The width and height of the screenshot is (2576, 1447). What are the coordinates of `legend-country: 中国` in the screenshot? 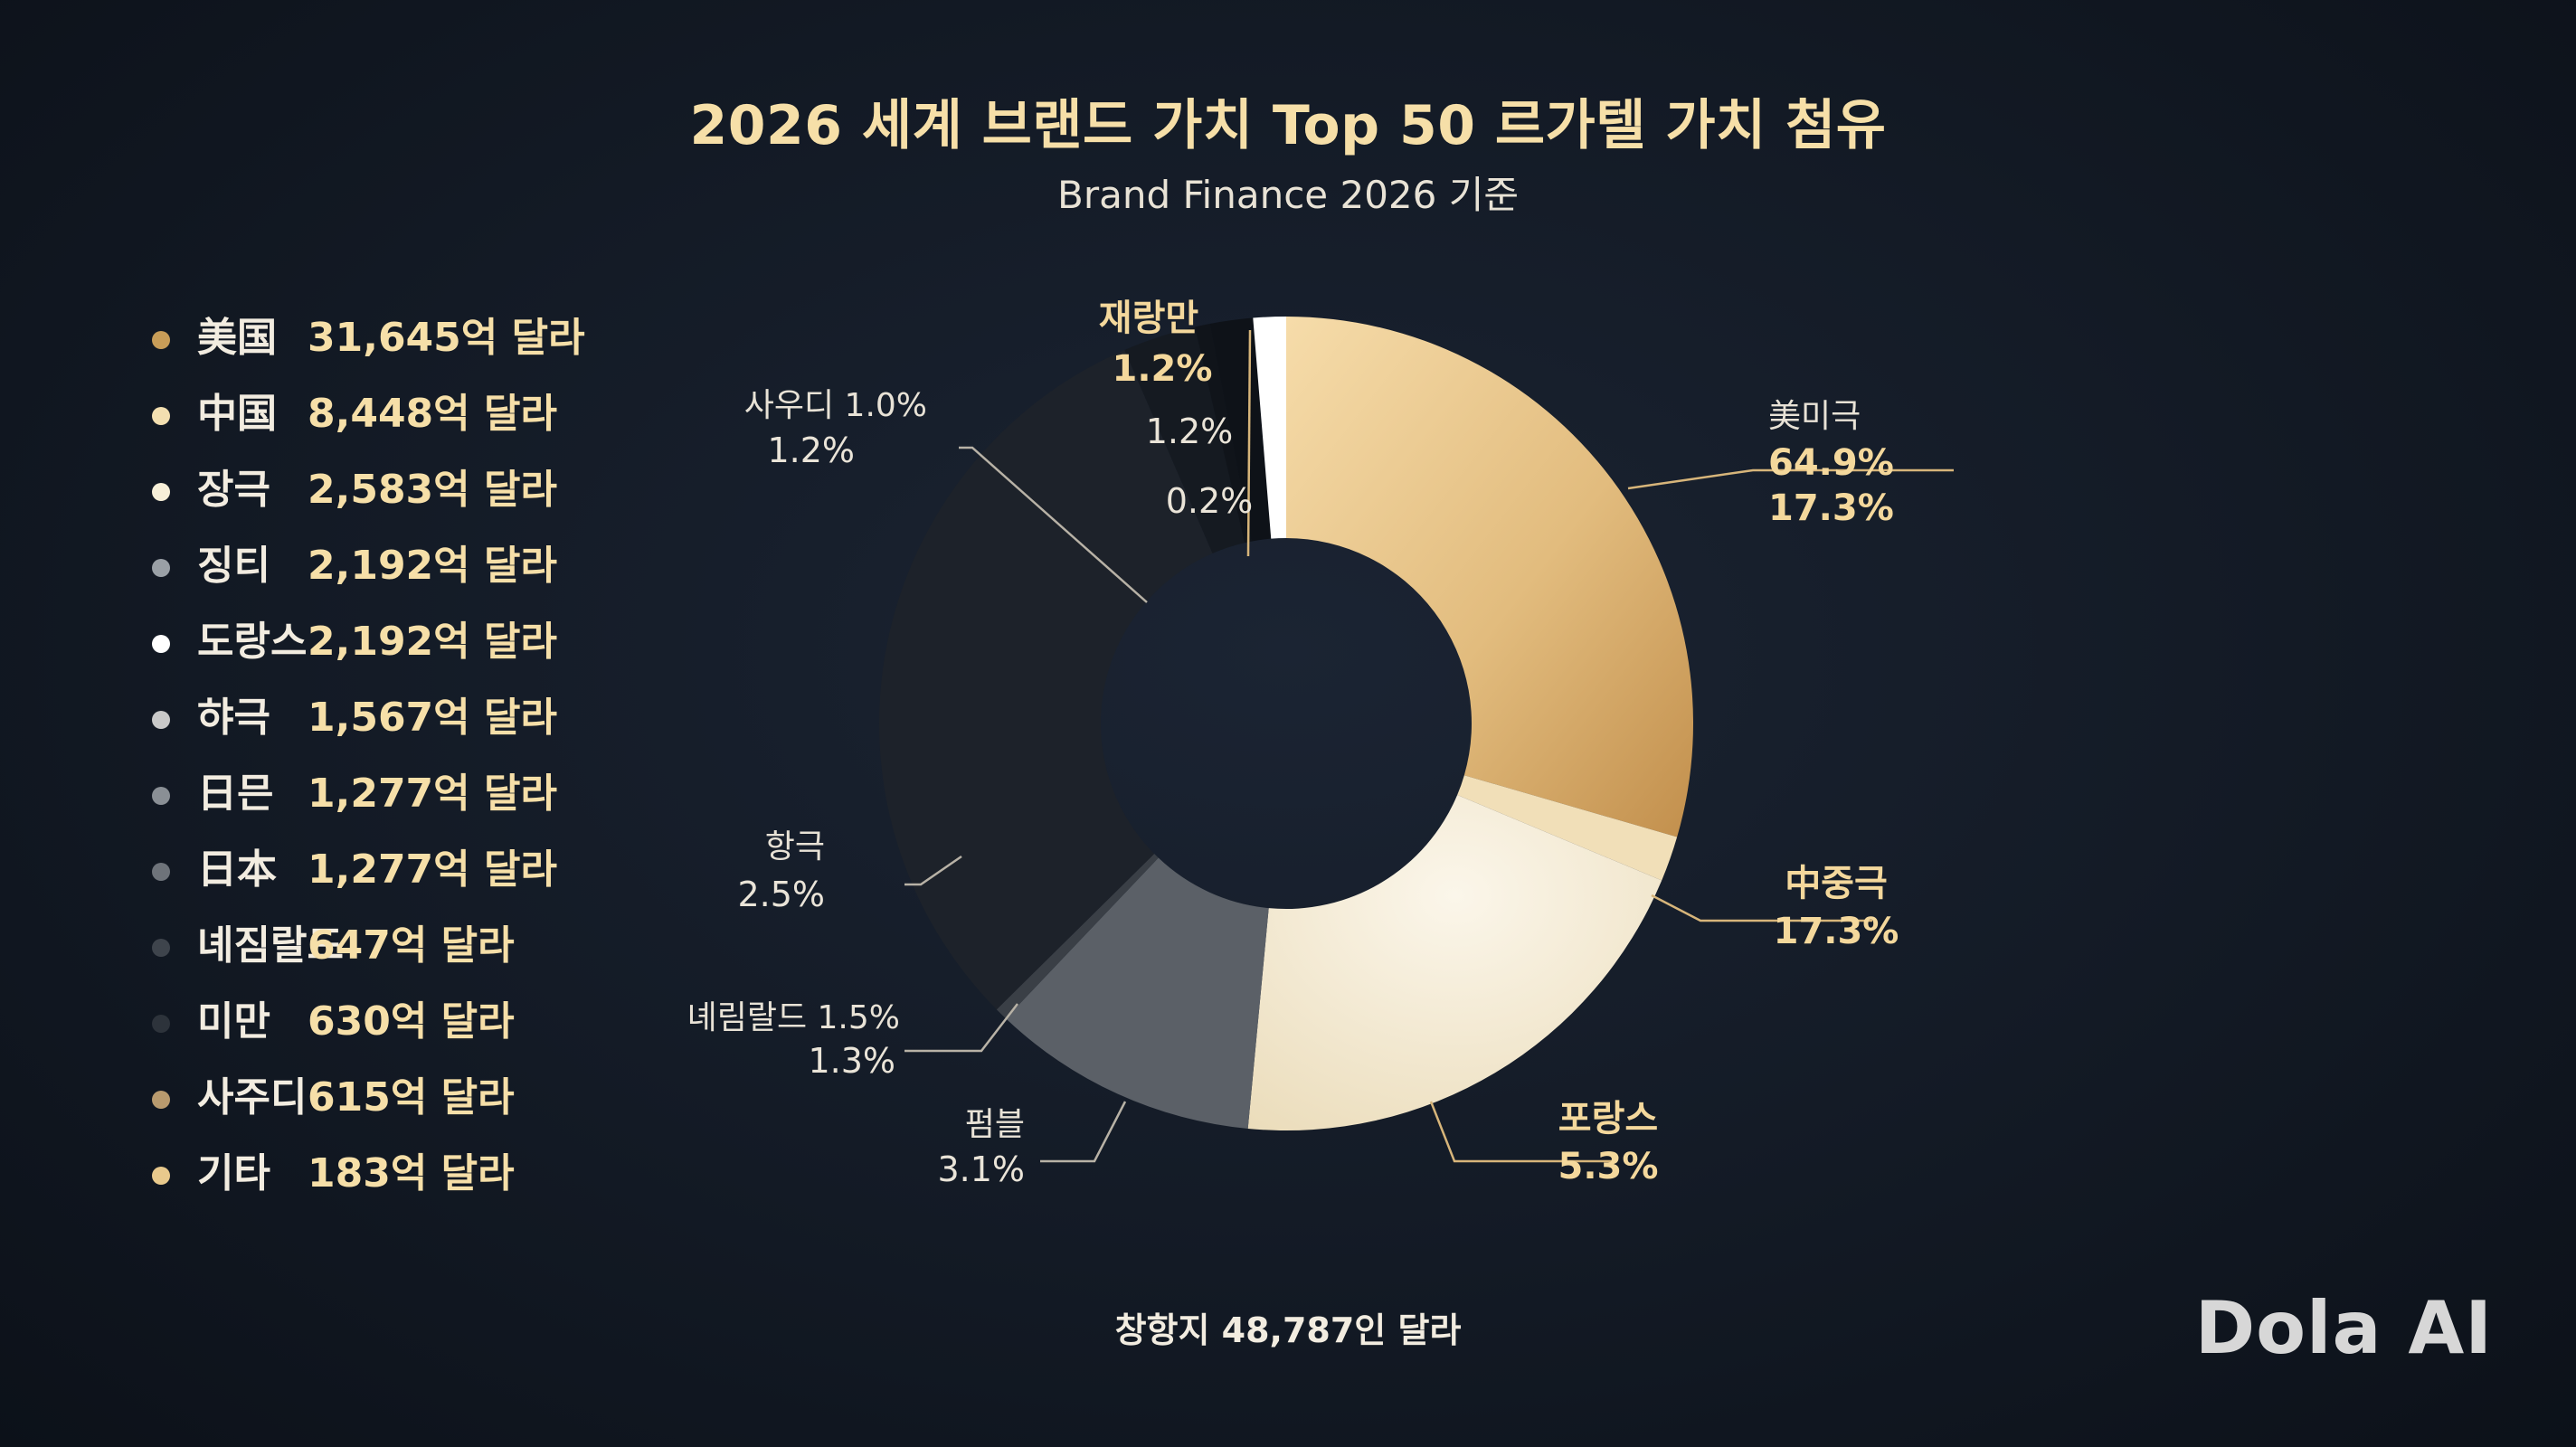 It's located at (237, 414).